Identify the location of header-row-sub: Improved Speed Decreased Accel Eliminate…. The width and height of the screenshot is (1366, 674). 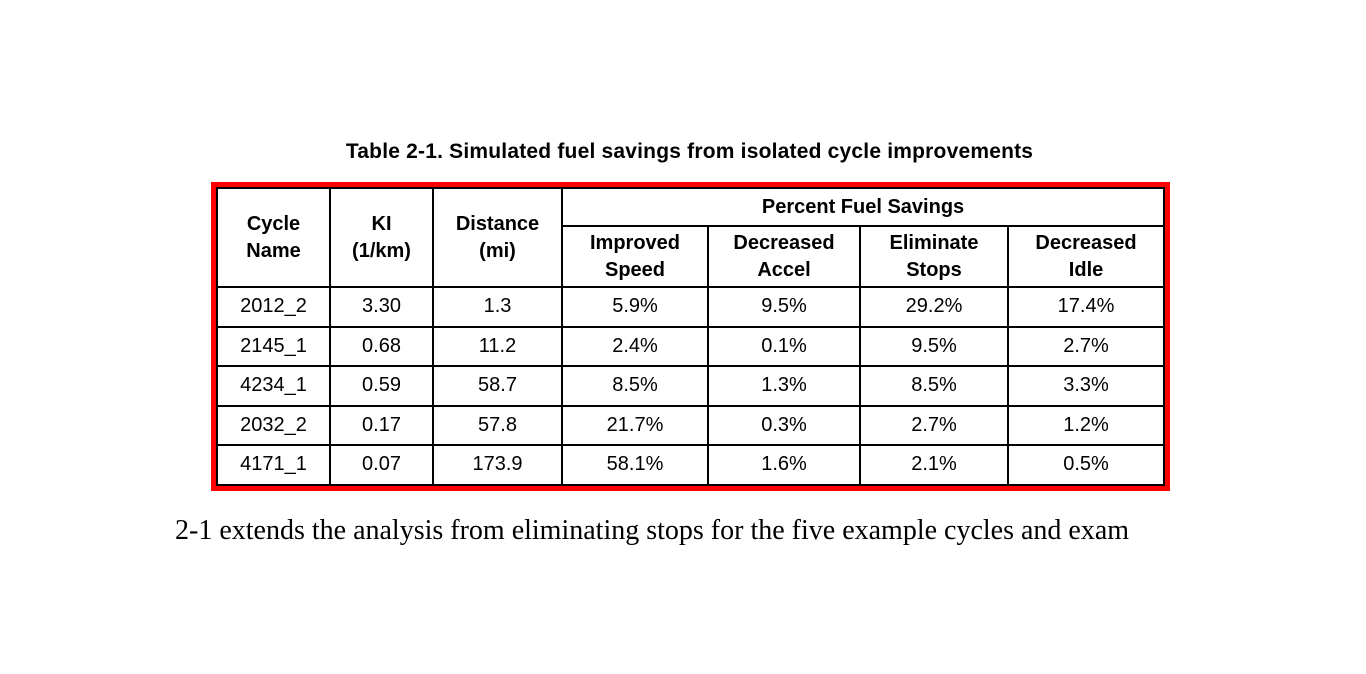
(691, 256).